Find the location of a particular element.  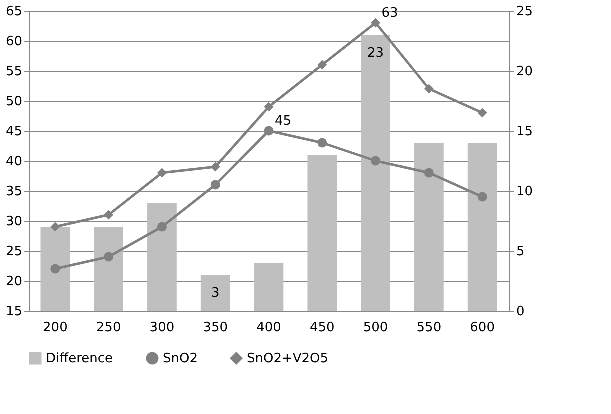

x-tick-label: 450 is located at coordinates (322, 328).